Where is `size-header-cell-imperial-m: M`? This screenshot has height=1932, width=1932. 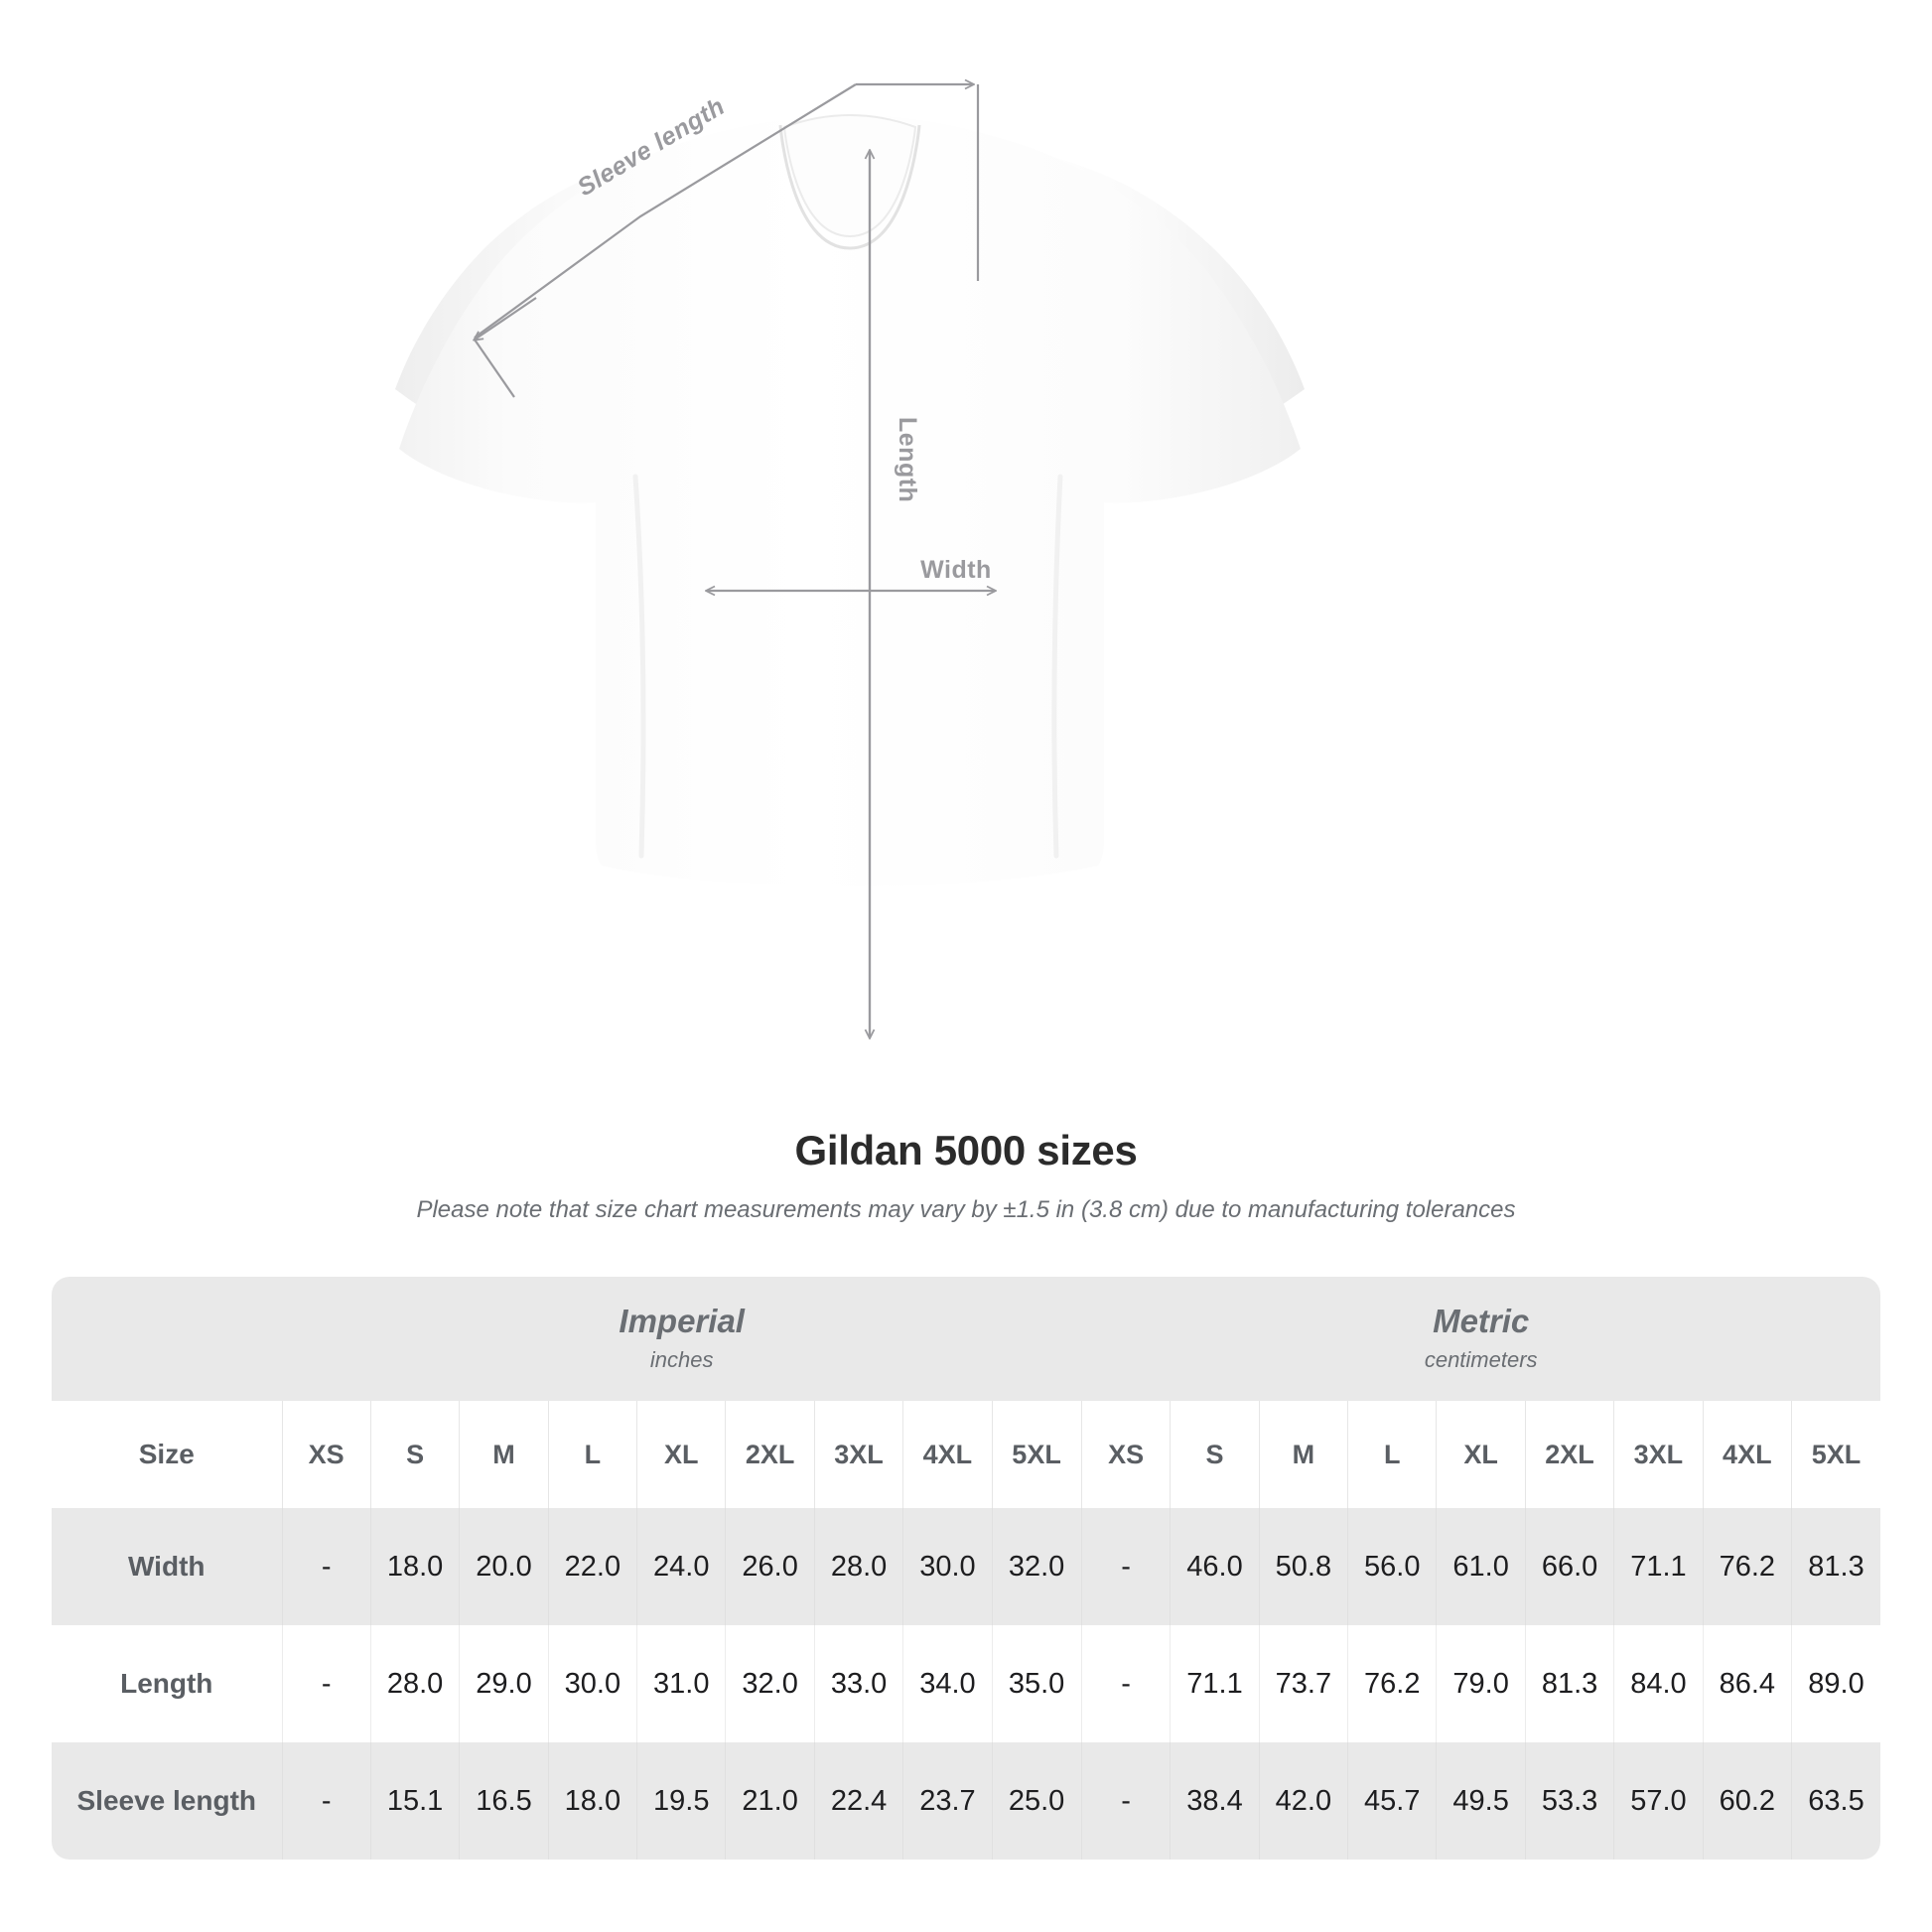 size-header-cell-imperial-m: M is located at coordinates (504, 1454).